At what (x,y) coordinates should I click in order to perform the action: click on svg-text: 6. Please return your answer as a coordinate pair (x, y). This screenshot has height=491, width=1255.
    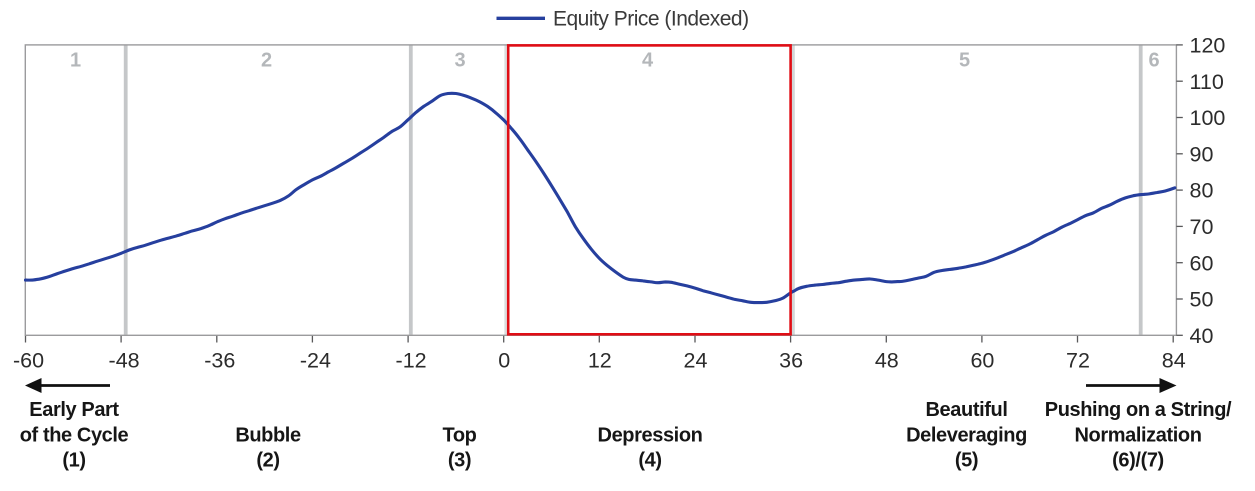
    Looking at the image, I should click on (1153, 61).